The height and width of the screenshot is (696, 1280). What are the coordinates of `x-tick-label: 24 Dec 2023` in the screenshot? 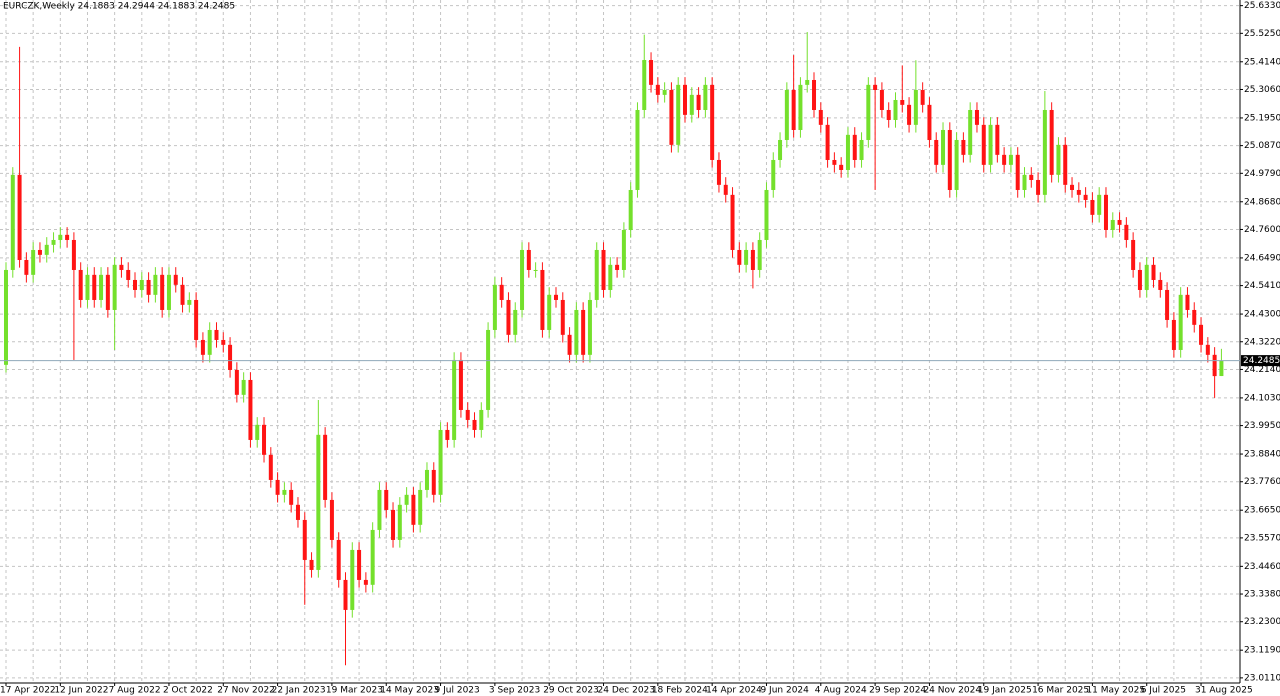 It's located at (627, 691).